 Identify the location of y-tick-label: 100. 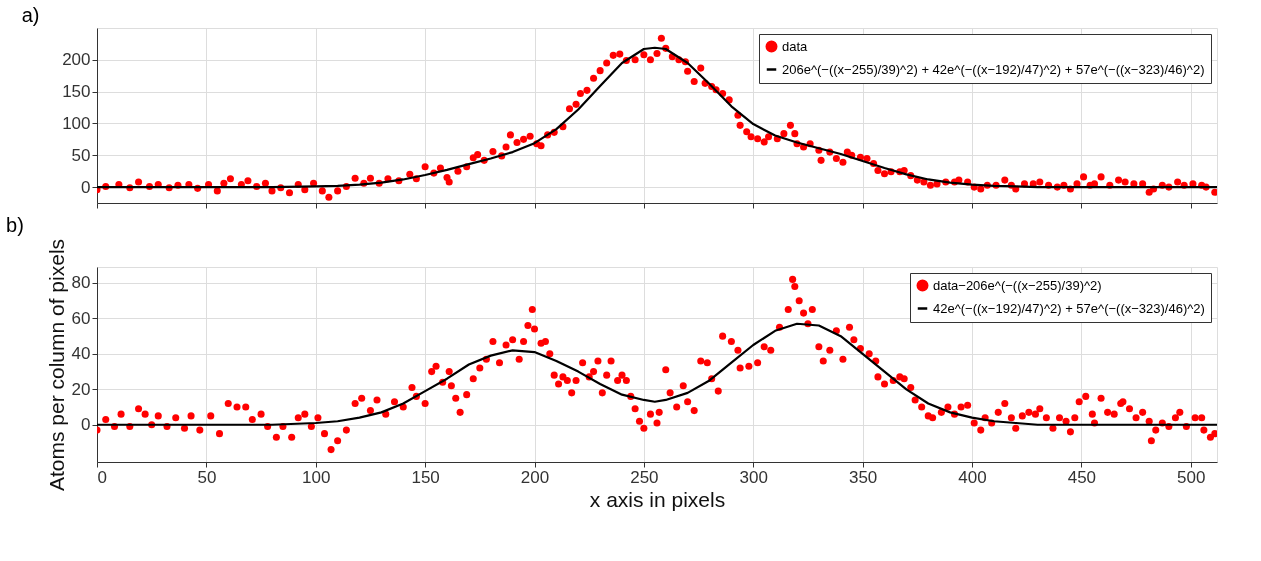
(76, 123).